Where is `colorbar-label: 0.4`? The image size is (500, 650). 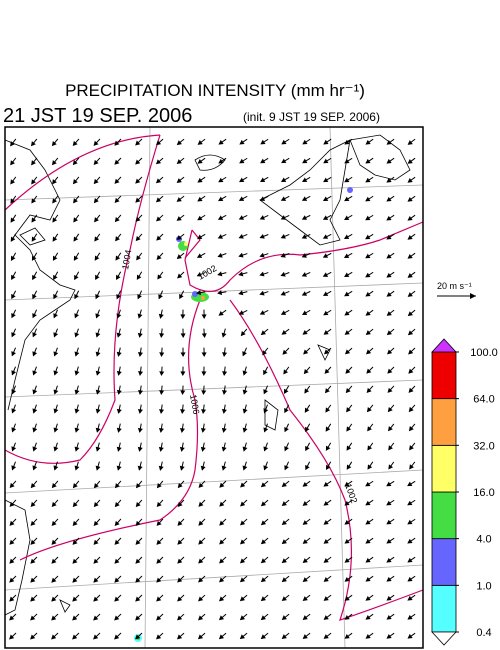
colorbar-label: 0.4 is located at coordinates (483, 633).